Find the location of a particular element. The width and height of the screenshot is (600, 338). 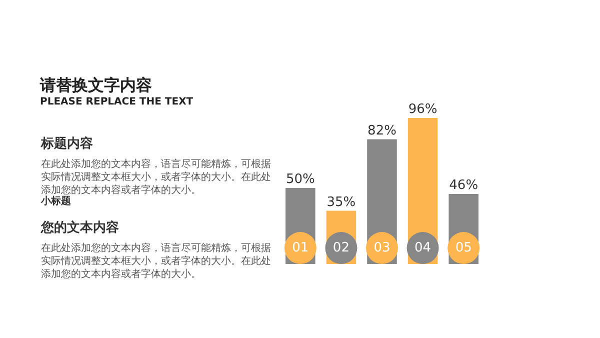

data-label: 35% is located at coordinates (341, 202).